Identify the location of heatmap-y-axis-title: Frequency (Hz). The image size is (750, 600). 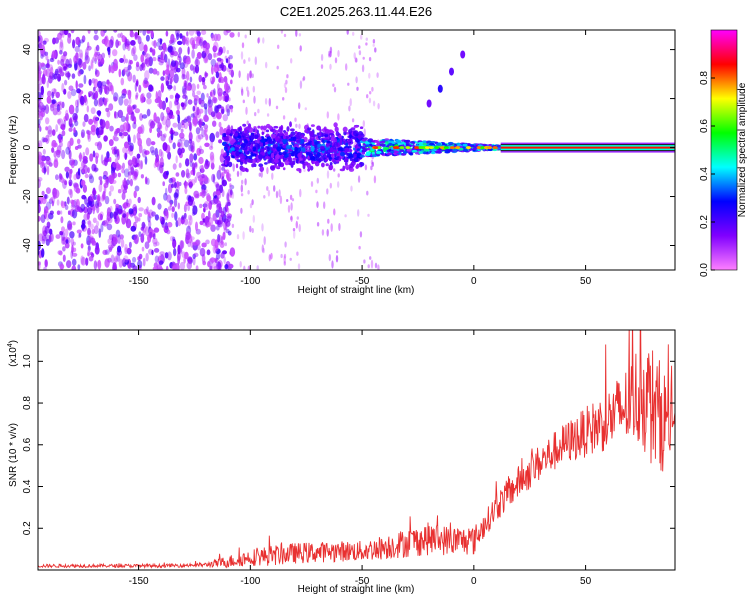
(13, 150).